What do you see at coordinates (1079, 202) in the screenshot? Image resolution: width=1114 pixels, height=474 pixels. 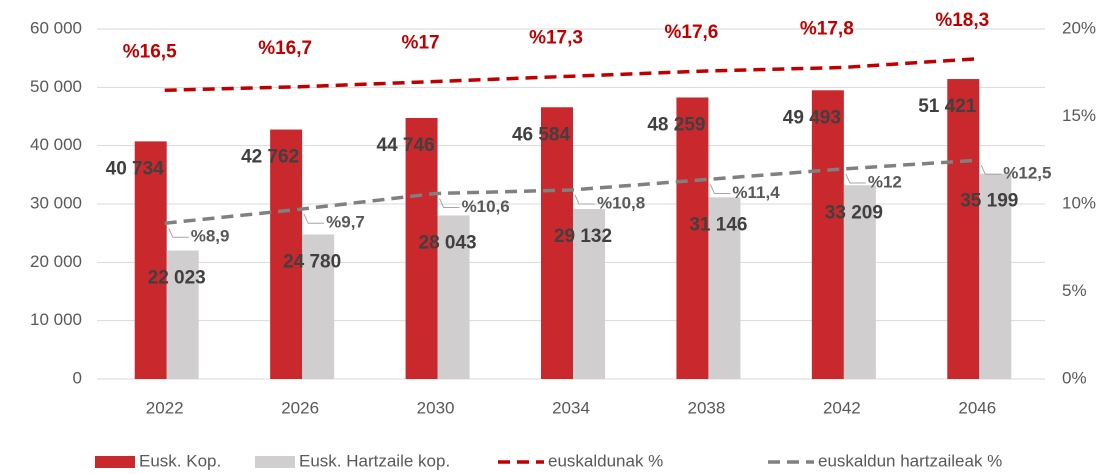 I see `y2-tick-label: 10%` at bounding box center [1079, 202].